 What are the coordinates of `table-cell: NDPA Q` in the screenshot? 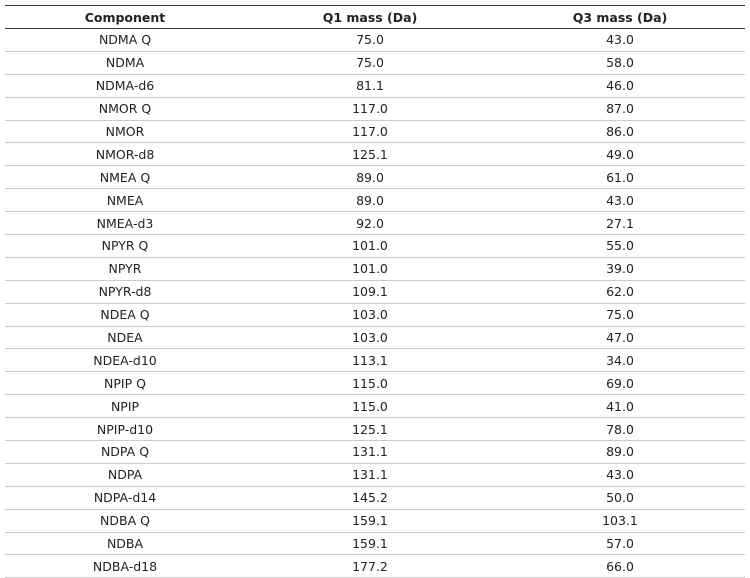 It's located at (125, 452).